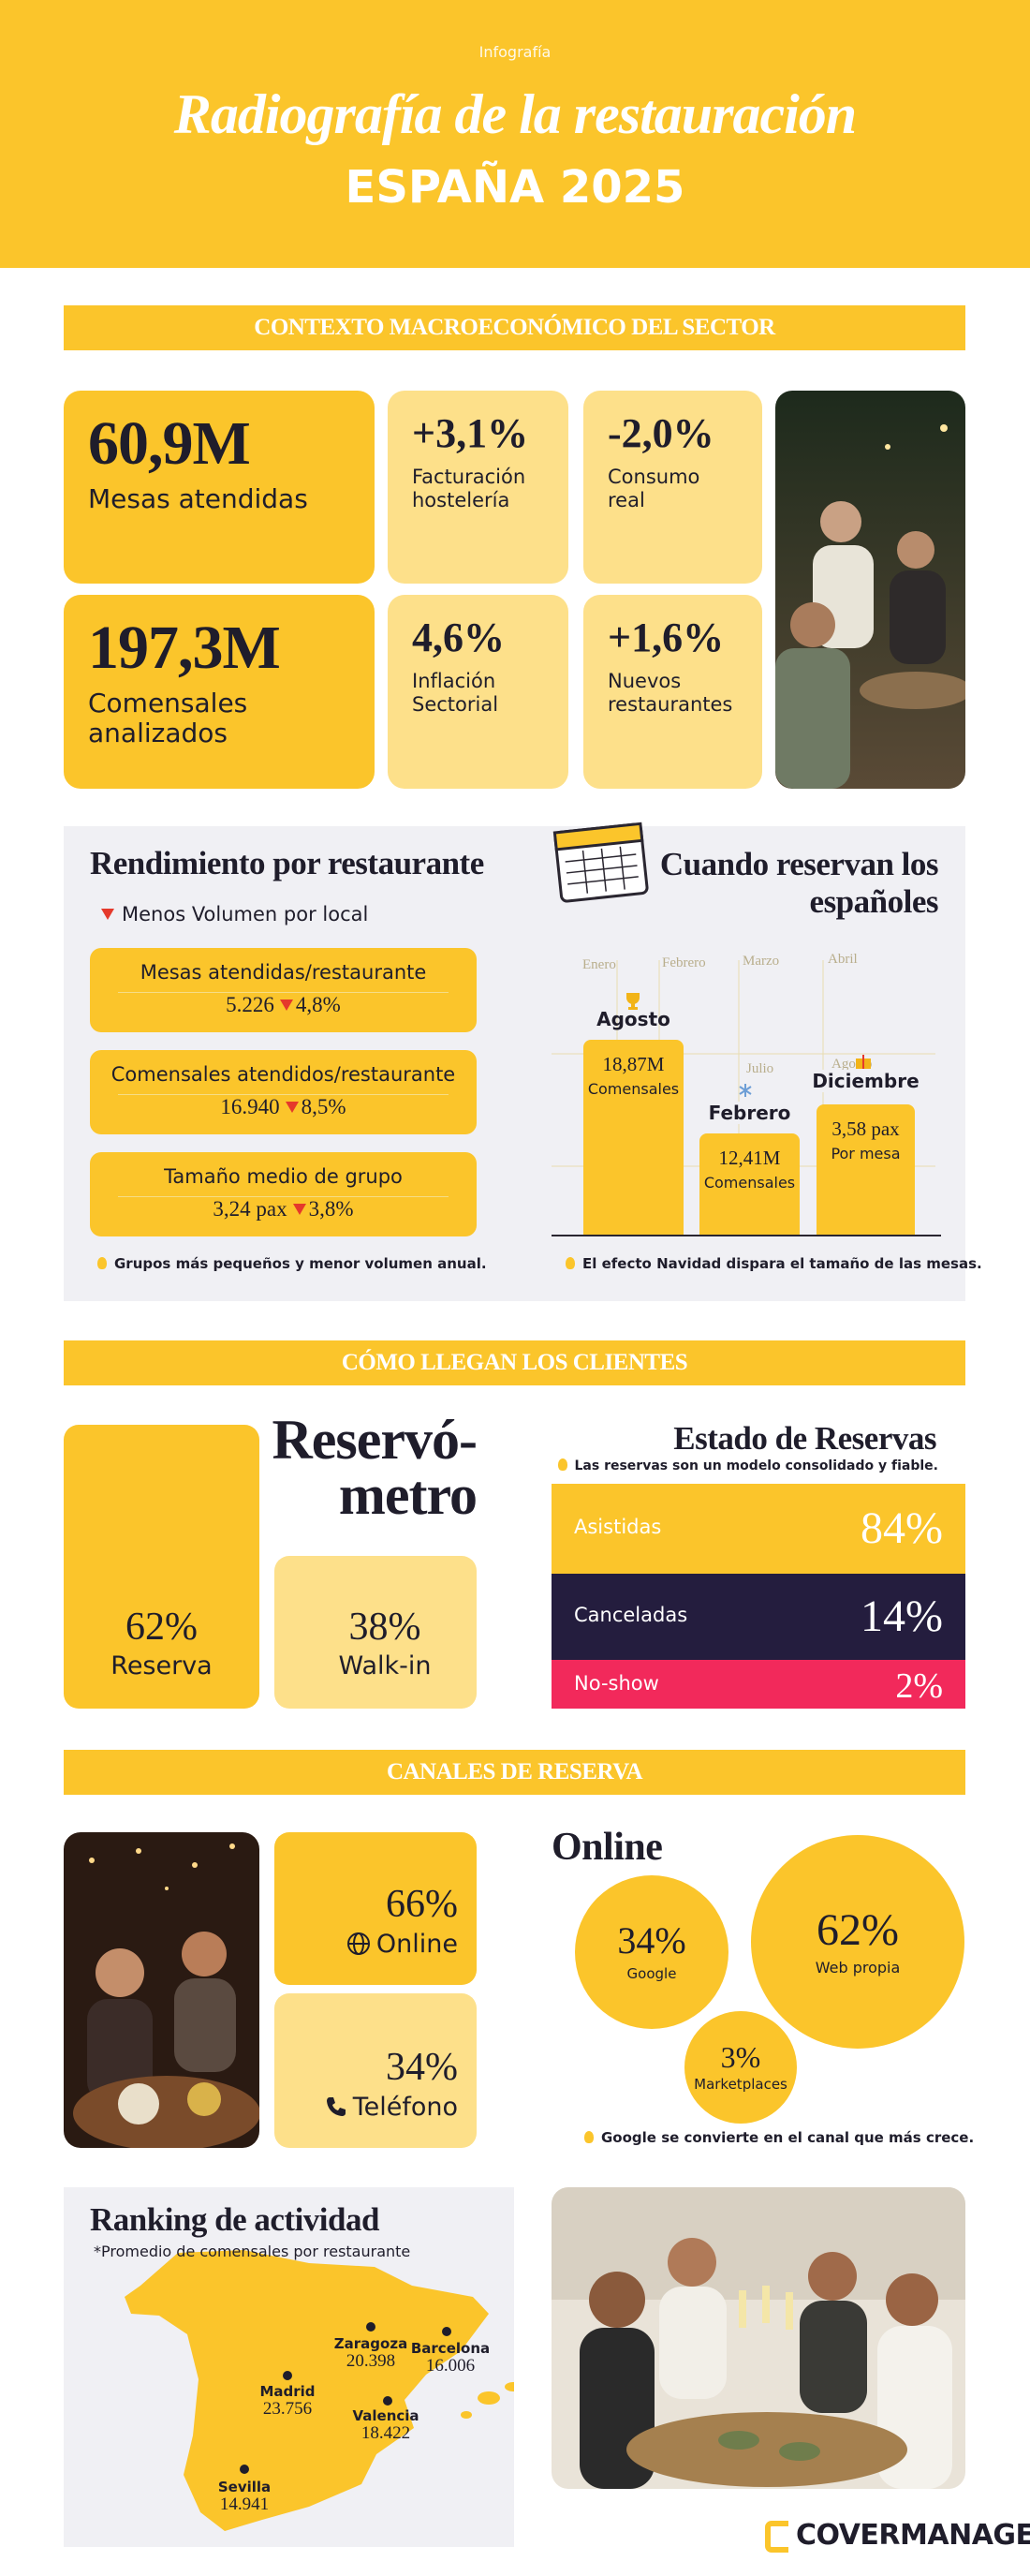  Describe the element at coordinates (776, 2537) in the screenshot. I see `brand-icon` at that location.